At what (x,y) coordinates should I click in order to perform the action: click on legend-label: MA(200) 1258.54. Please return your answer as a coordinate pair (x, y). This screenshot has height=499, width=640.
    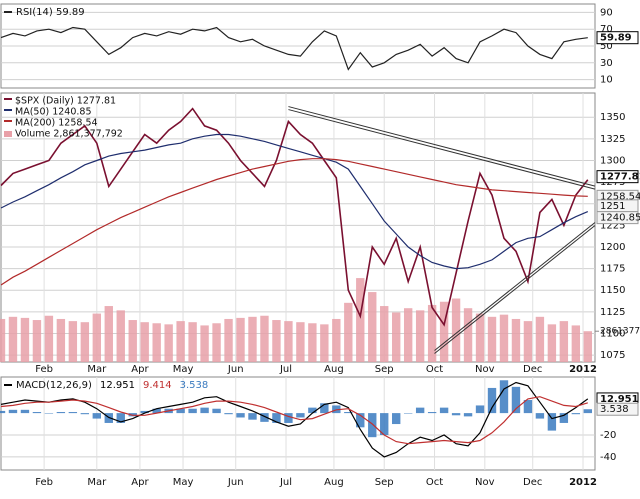
    Looking at the image, I should click on (56, 123).